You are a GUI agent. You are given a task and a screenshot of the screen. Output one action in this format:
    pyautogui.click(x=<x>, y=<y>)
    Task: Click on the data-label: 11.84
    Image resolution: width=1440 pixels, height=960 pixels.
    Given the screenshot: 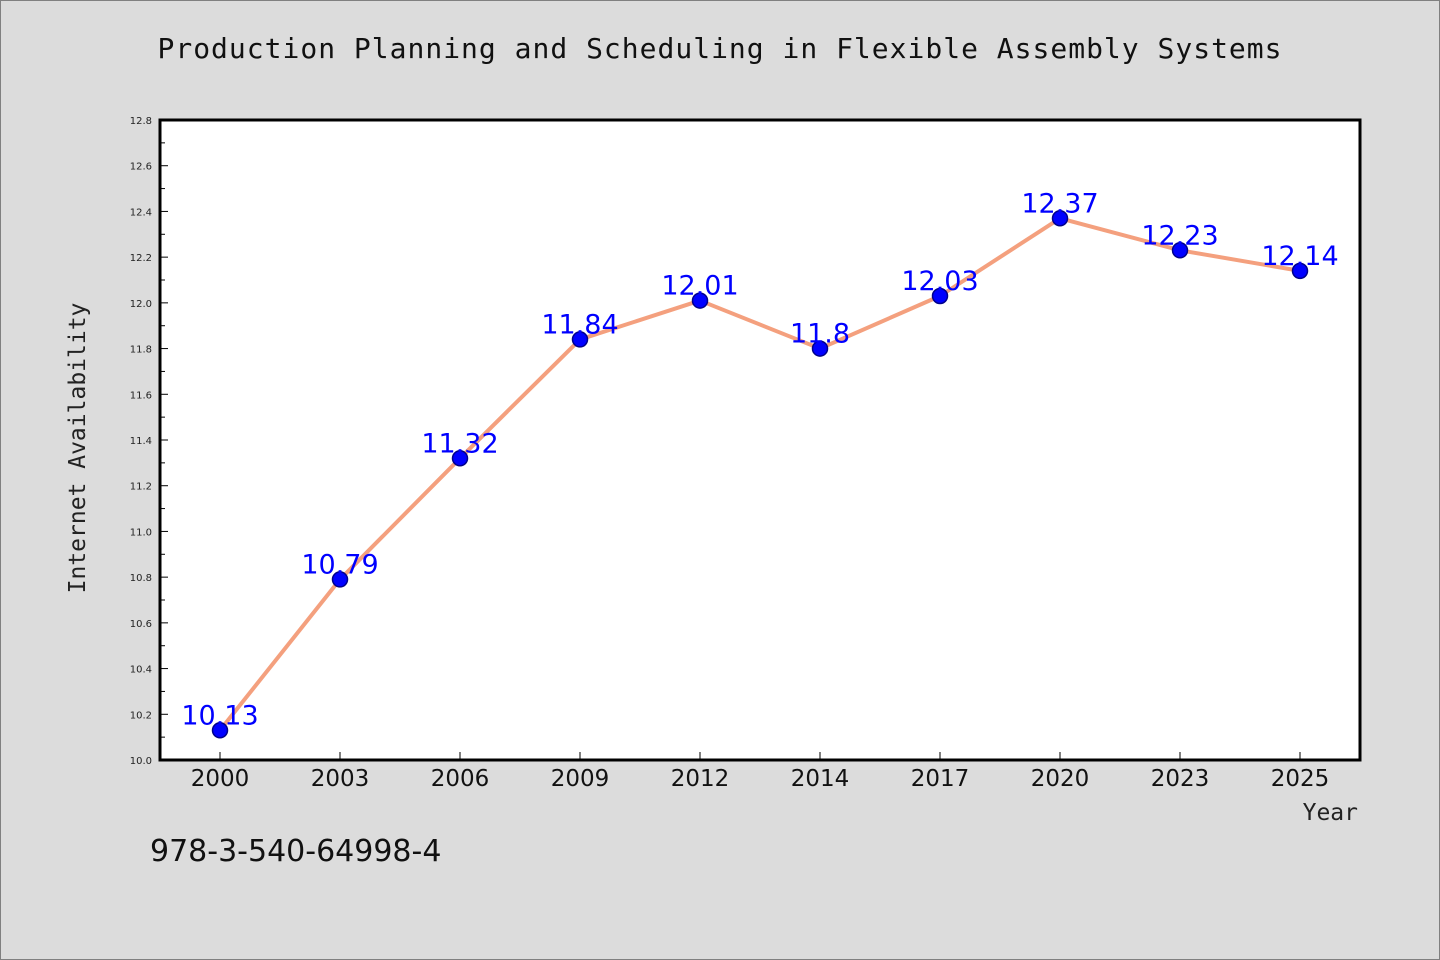 What is the action you would take?
    pyautogui.click(x=579, y=324)
    